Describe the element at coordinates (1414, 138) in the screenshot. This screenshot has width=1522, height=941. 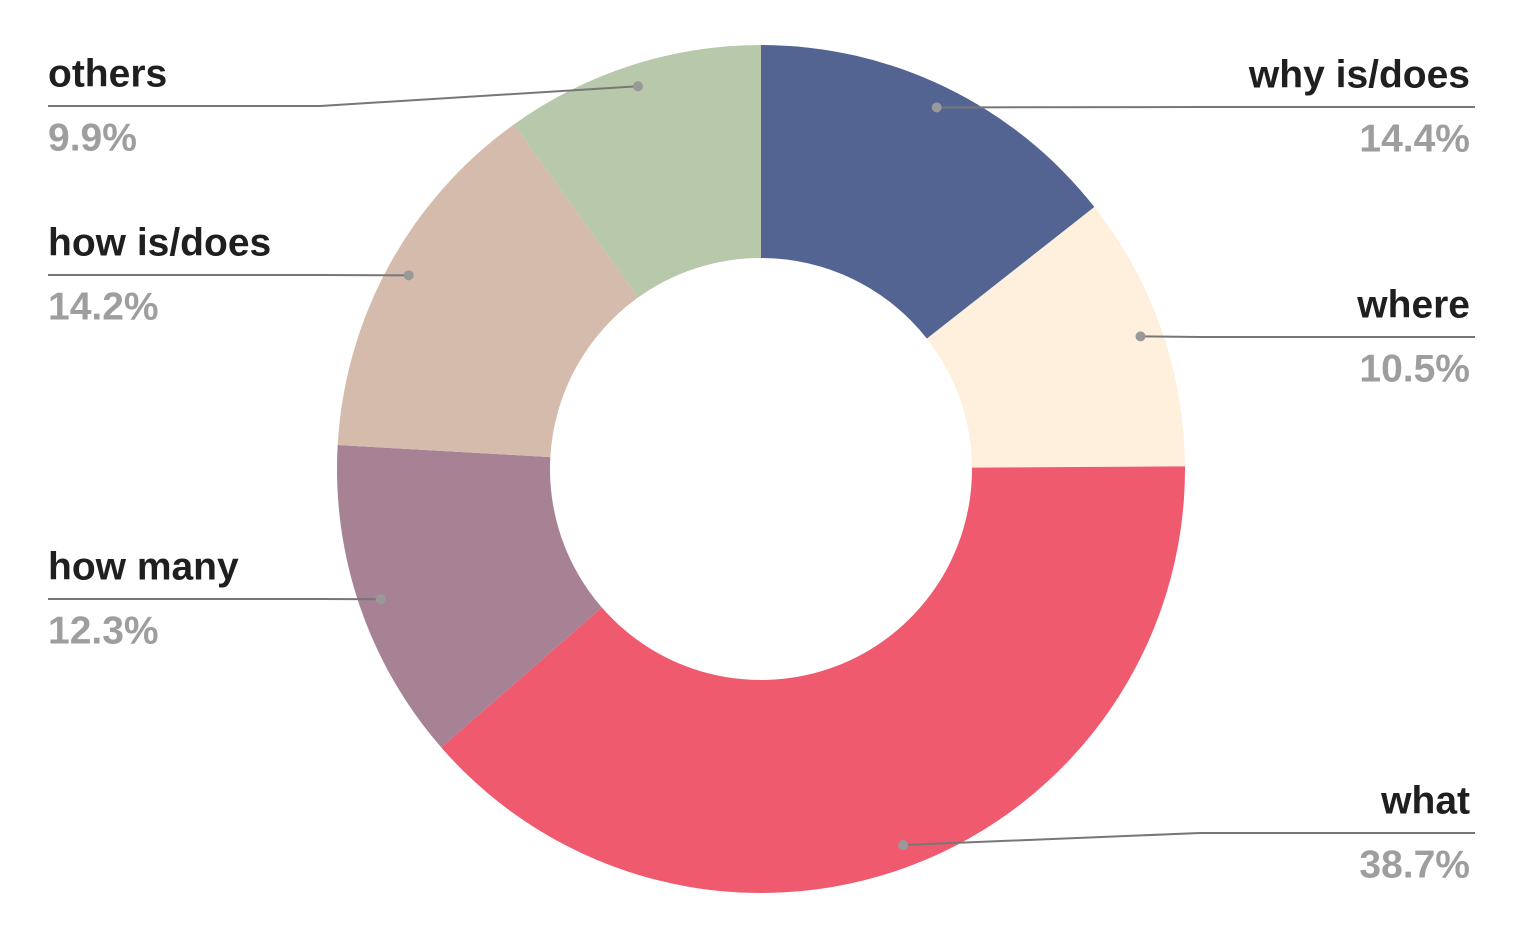
I see `value-label: 14.4%` at that location.